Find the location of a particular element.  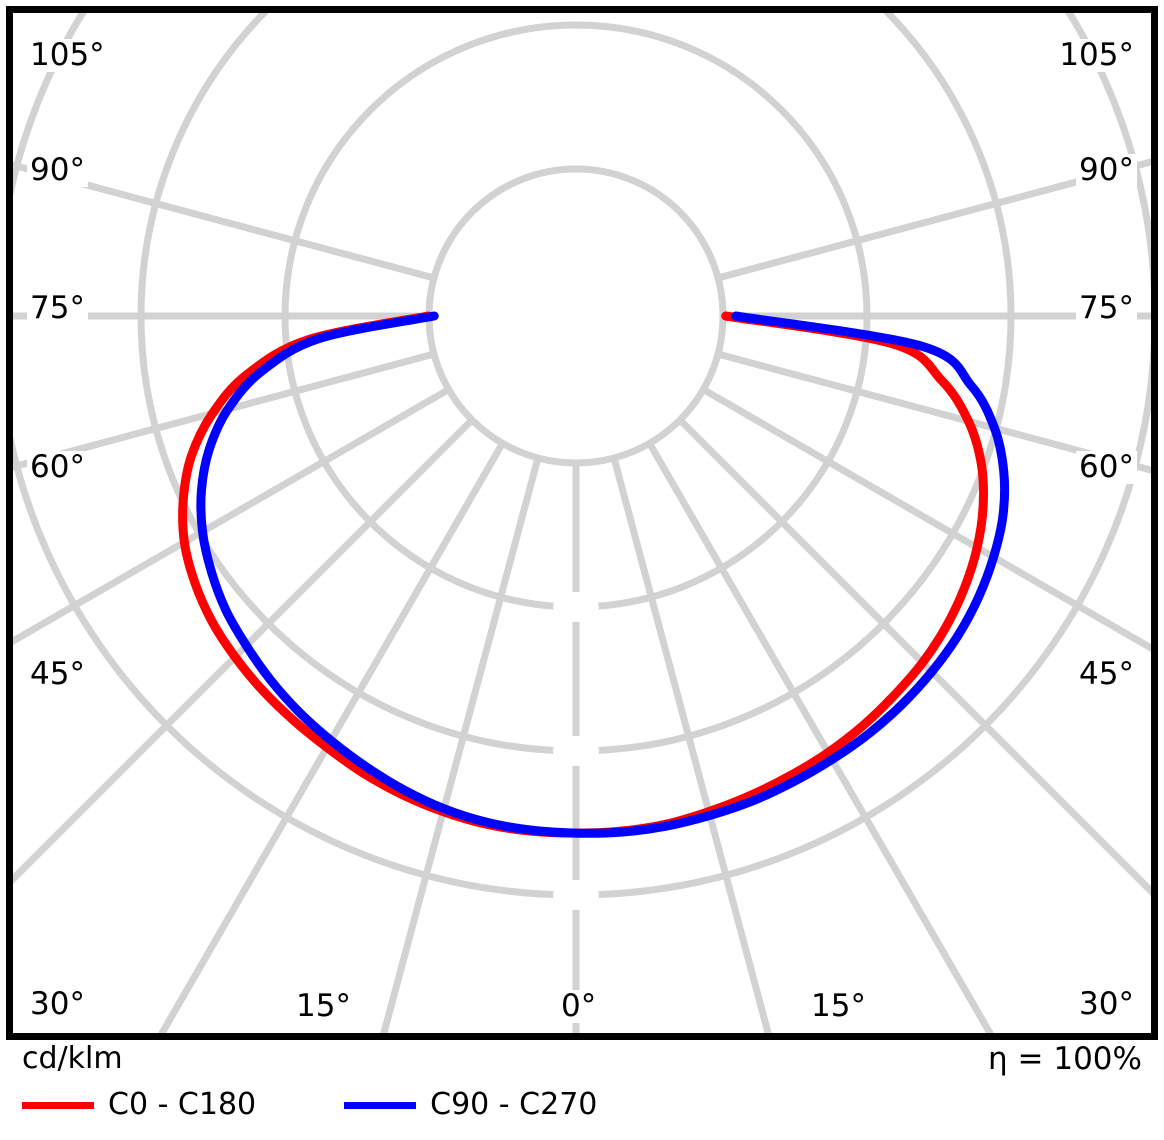

angle-label-bottom-right-15: 15° is located at coordinates (838, 1006).